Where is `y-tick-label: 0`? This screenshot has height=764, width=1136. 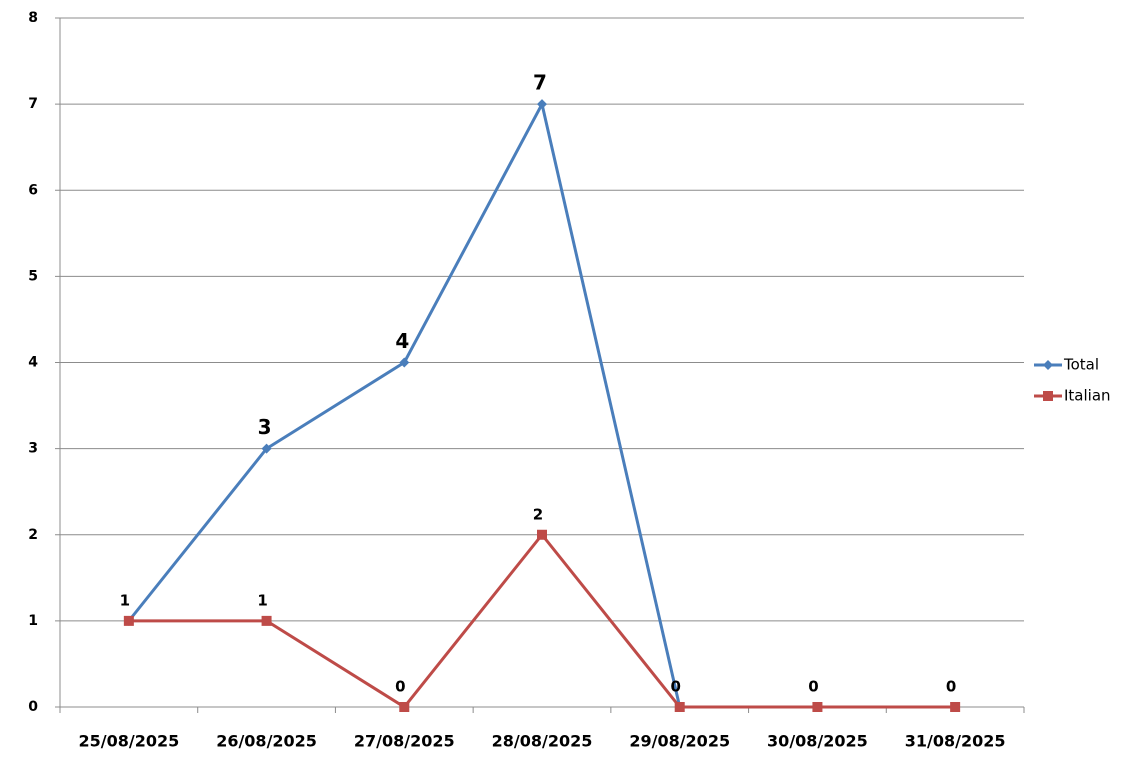
y-tick-label: 0 is located at coordinates (33, 707).